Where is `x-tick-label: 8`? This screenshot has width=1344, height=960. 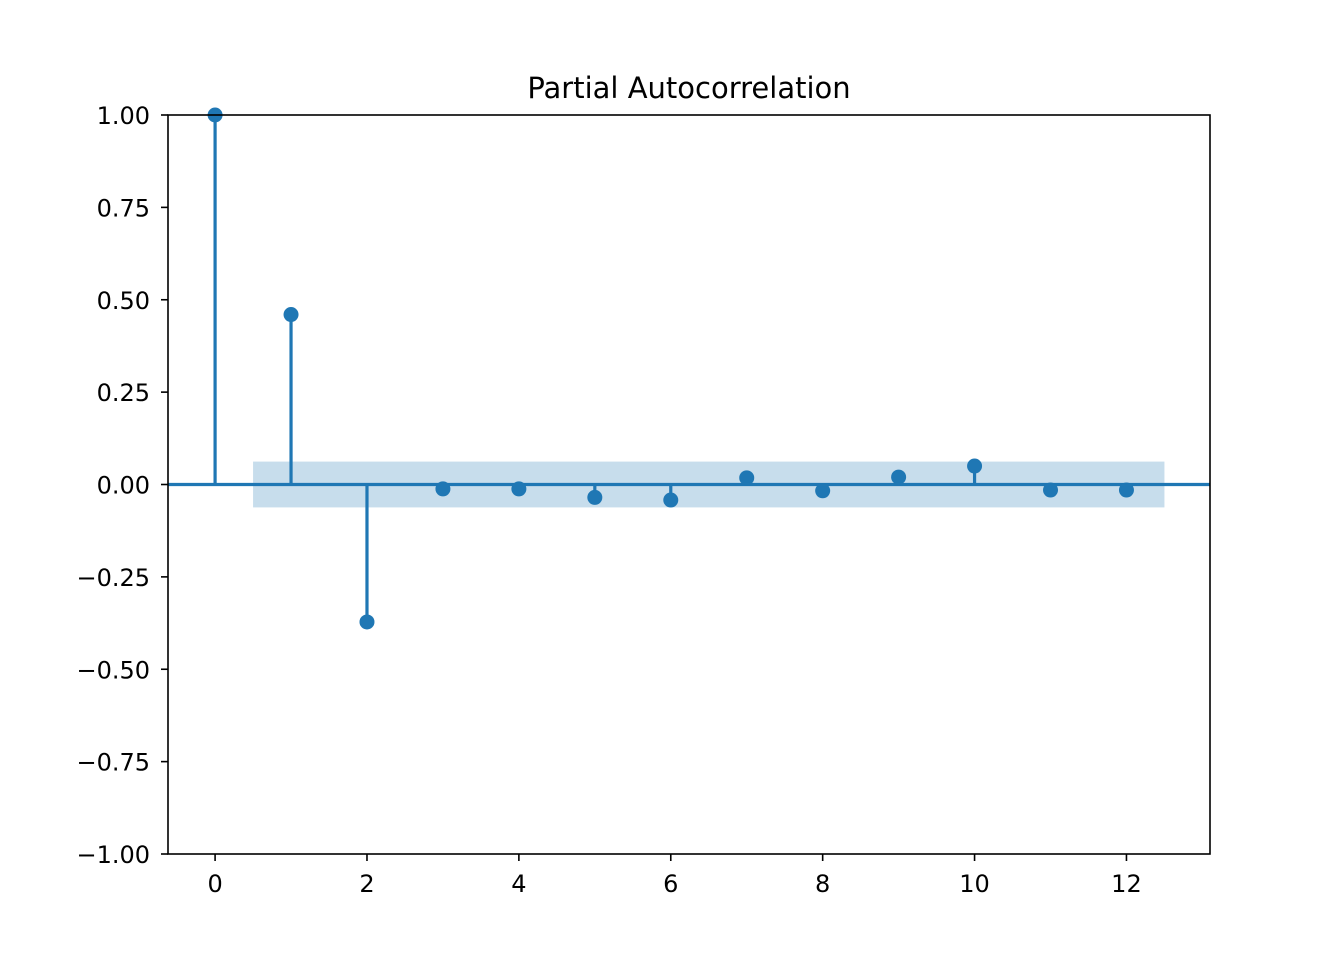
x-tick-label: 8 is located at coordinates (822, 884).